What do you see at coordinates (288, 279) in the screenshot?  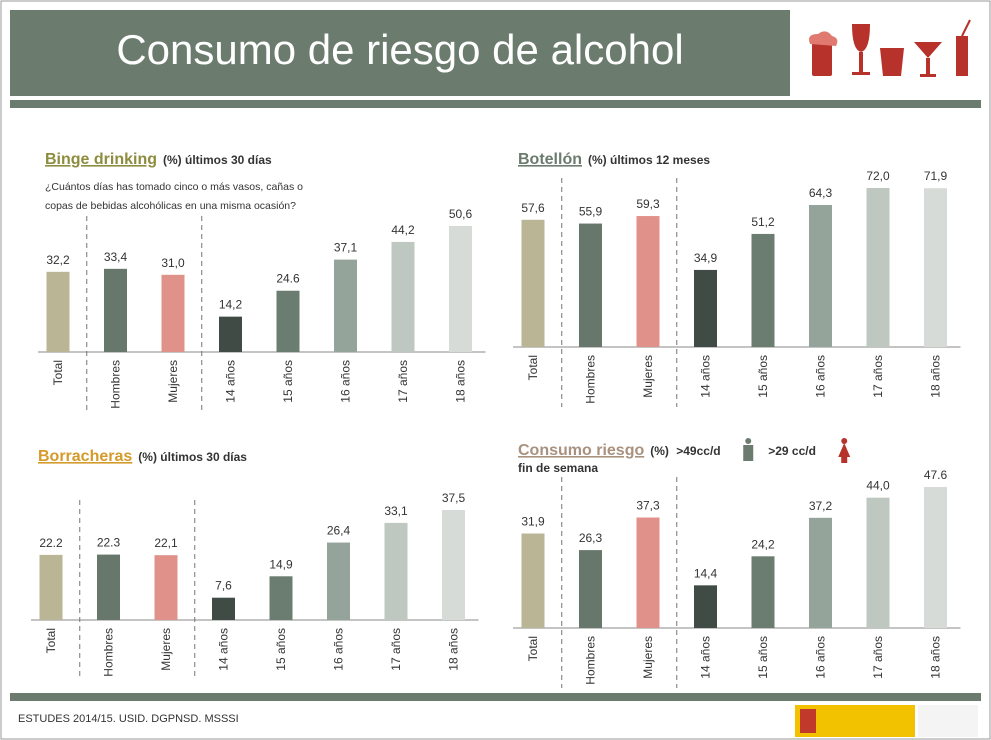 I see `value-label: 24.6` at bounding box center [288, 279].